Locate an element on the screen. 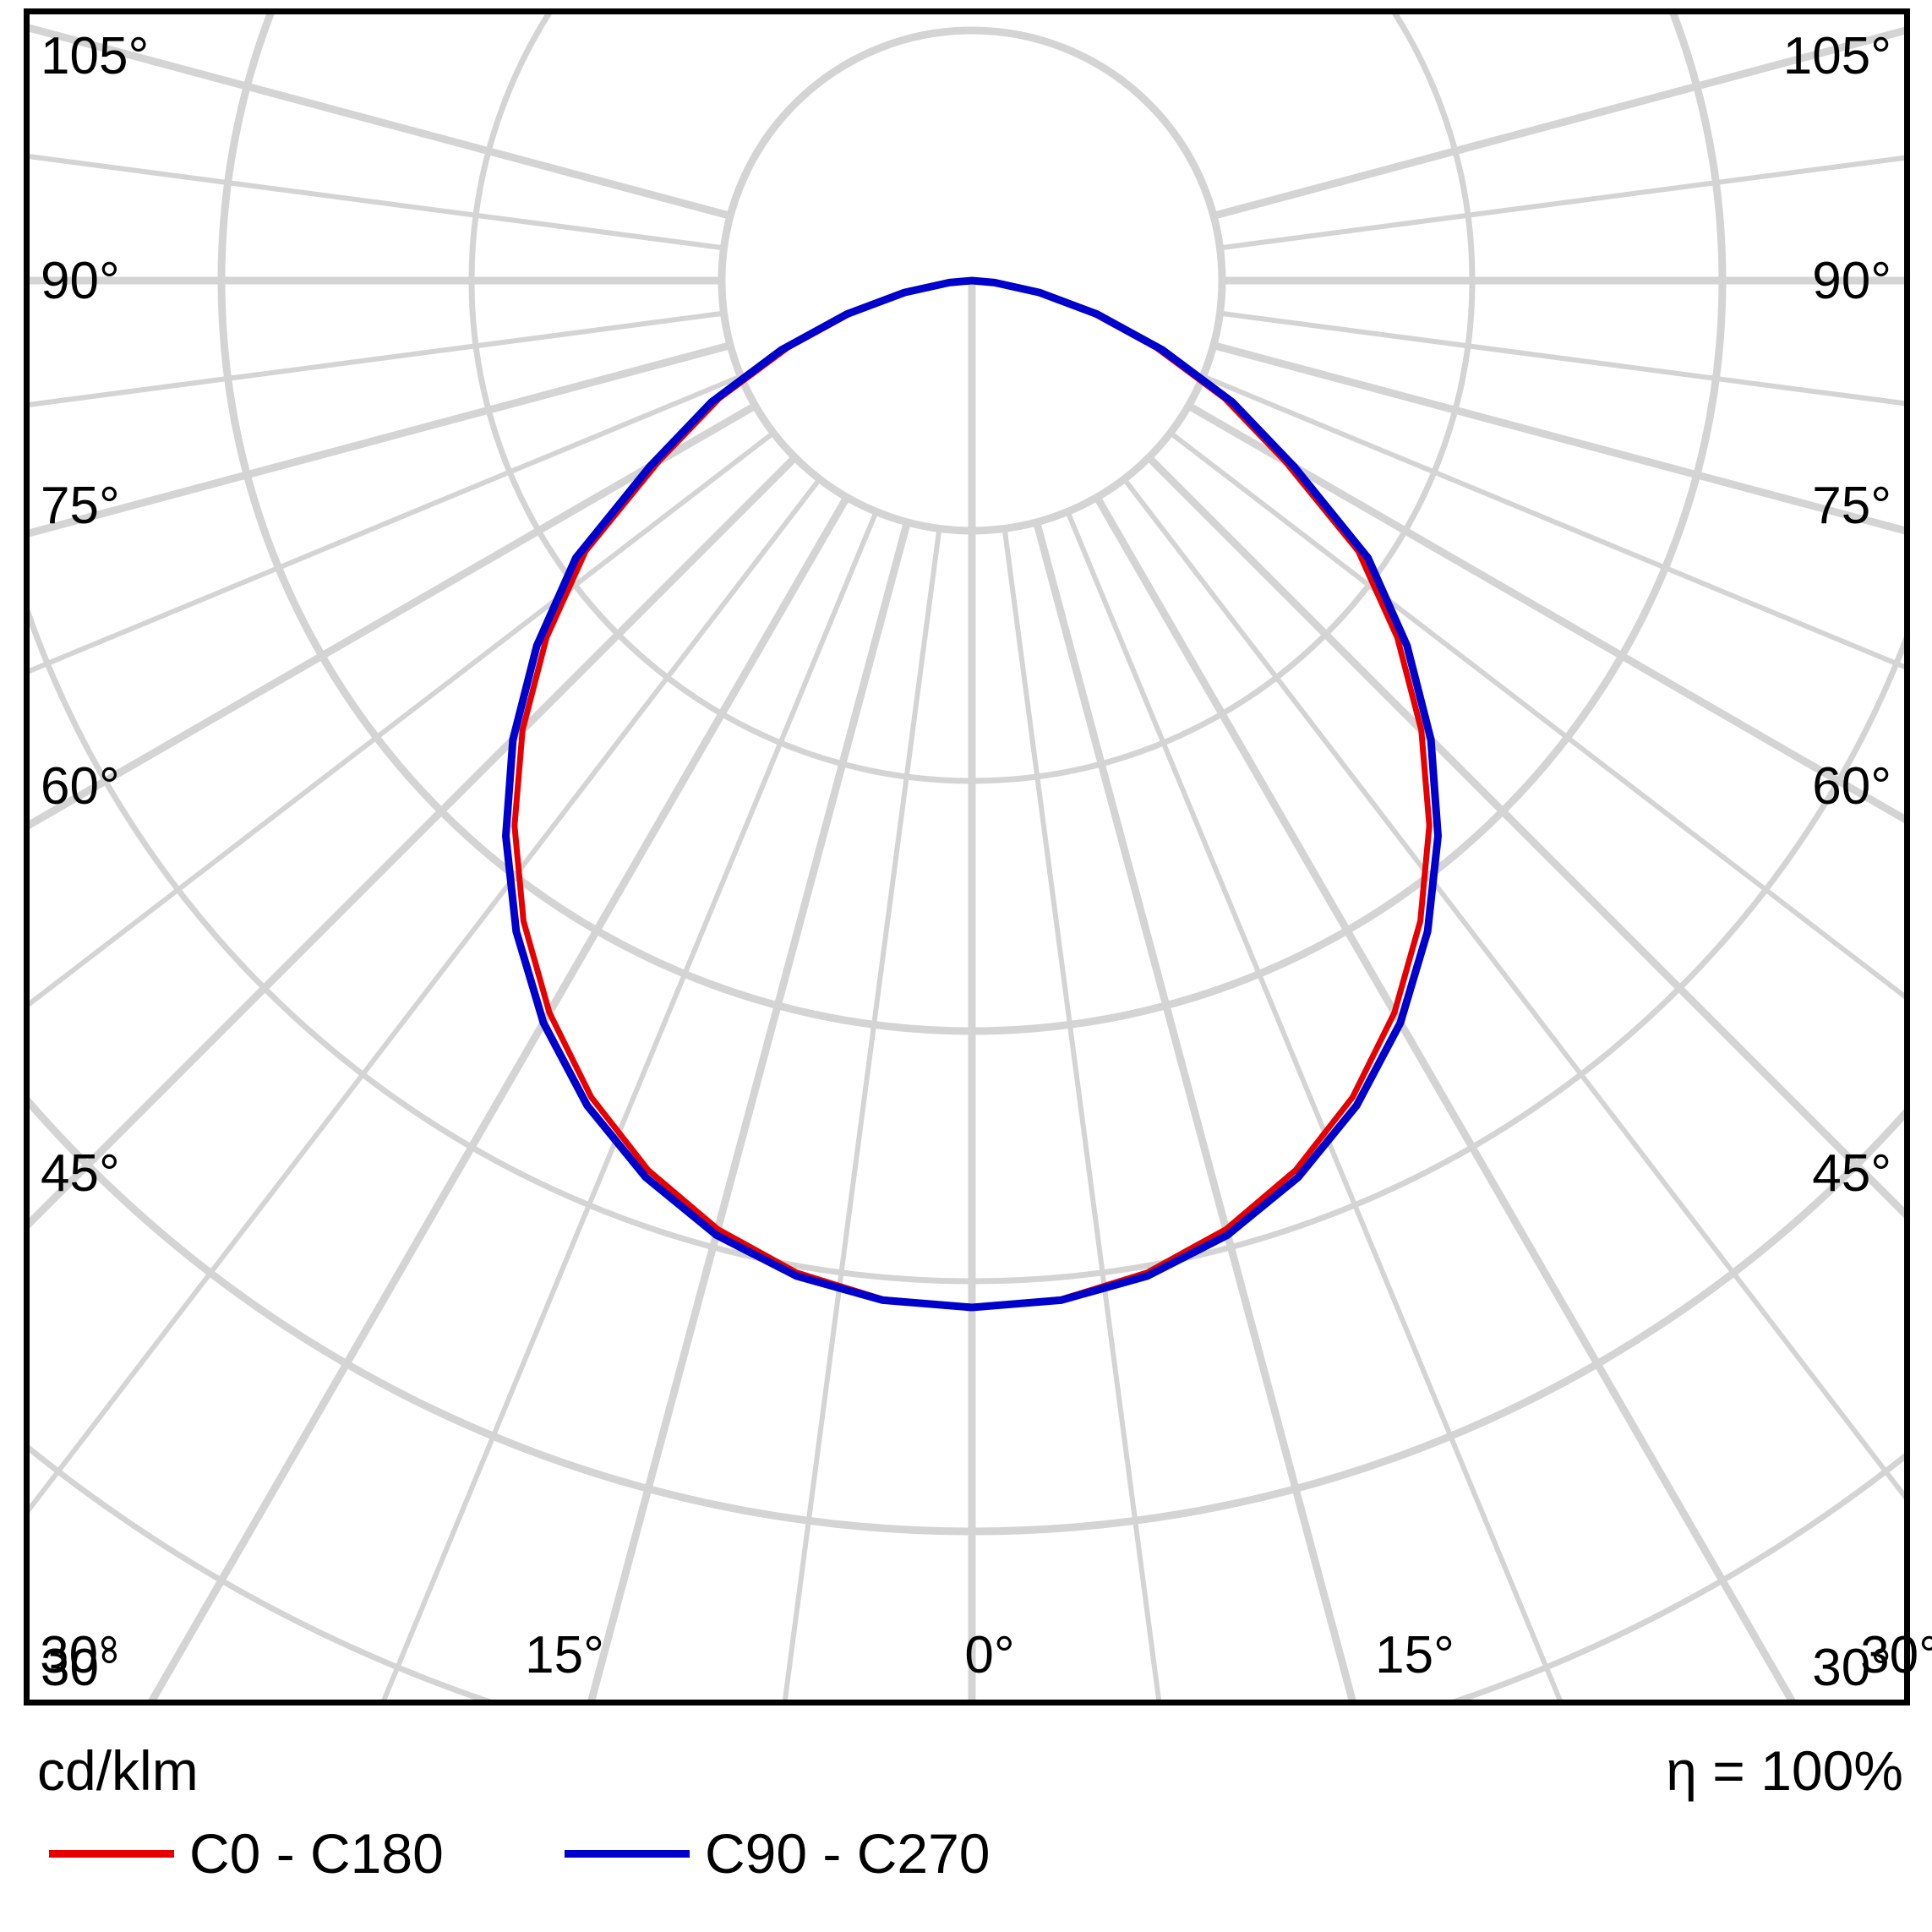  angle-label-bottom-1: 15° is located at coordinates (564, 1655).